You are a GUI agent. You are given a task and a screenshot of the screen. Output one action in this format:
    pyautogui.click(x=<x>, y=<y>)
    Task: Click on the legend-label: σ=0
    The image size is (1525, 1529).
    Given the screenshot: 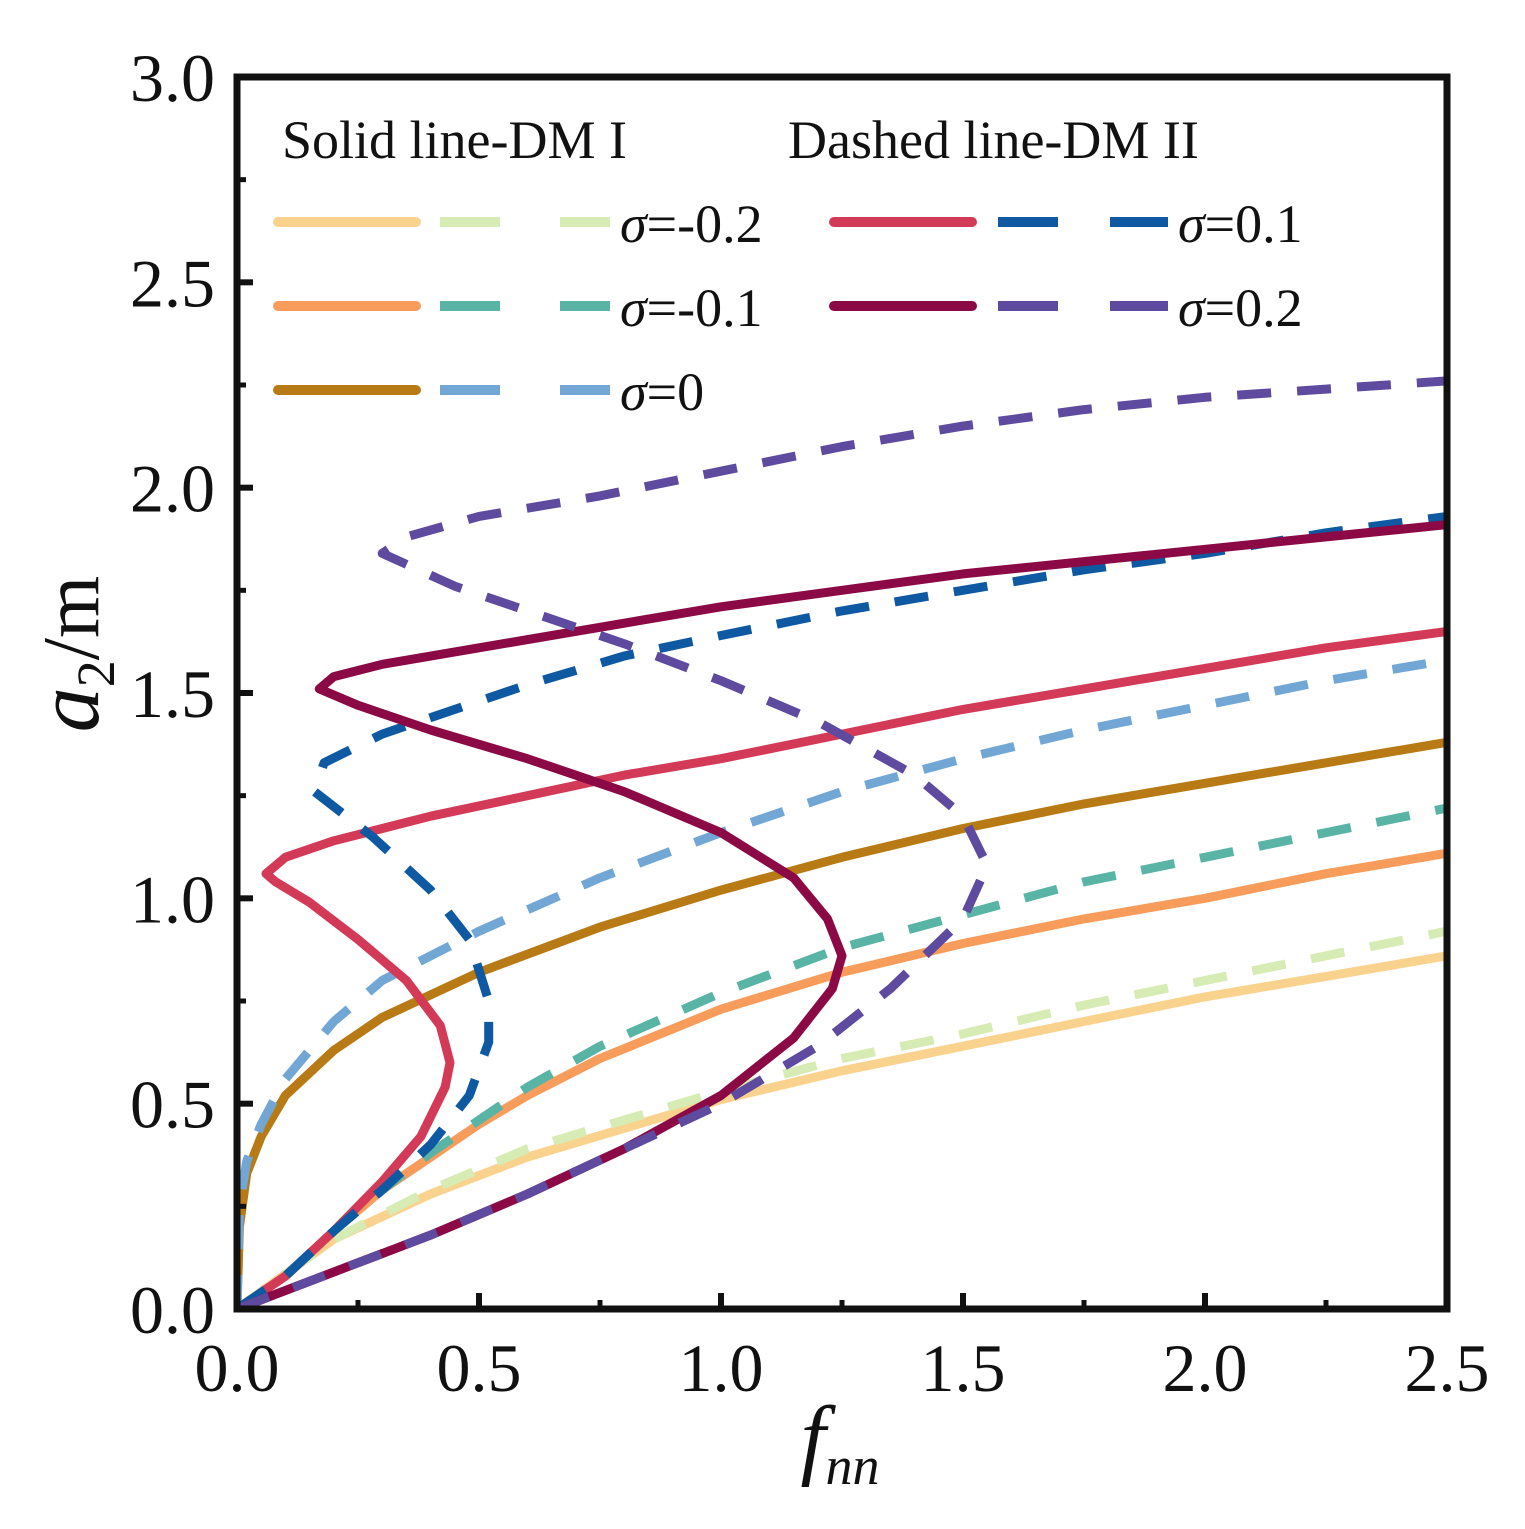 What is the action you would take?
    pyautogui.click(x=662, y=392)
    